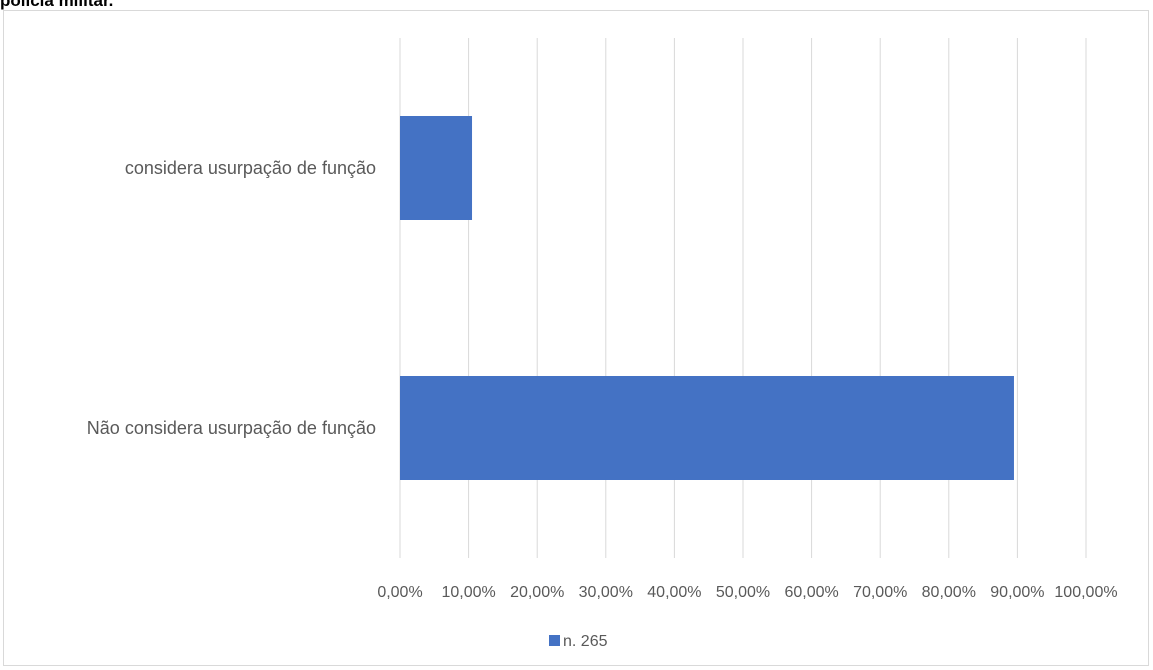 This screenshot has height=670, width=1153. What do you see at coordinates (880, 592) in the screenshot?
I see `x-tick-label: 70,00%` at bounding box center [880, 592].